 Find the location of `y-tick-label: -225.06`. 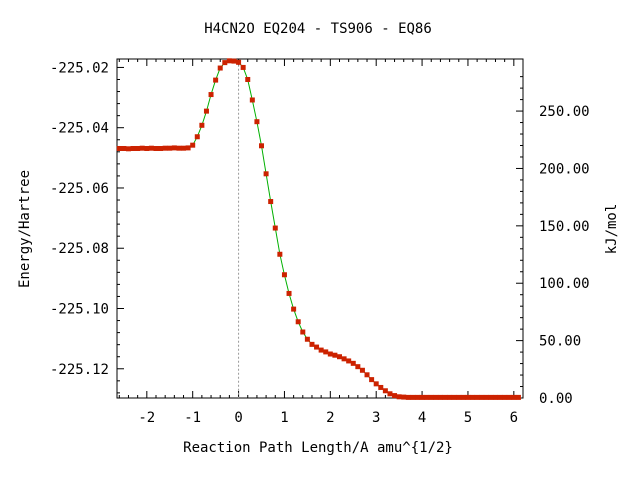

y-tick-label: -225.06 is located at coordinates (79, 189).